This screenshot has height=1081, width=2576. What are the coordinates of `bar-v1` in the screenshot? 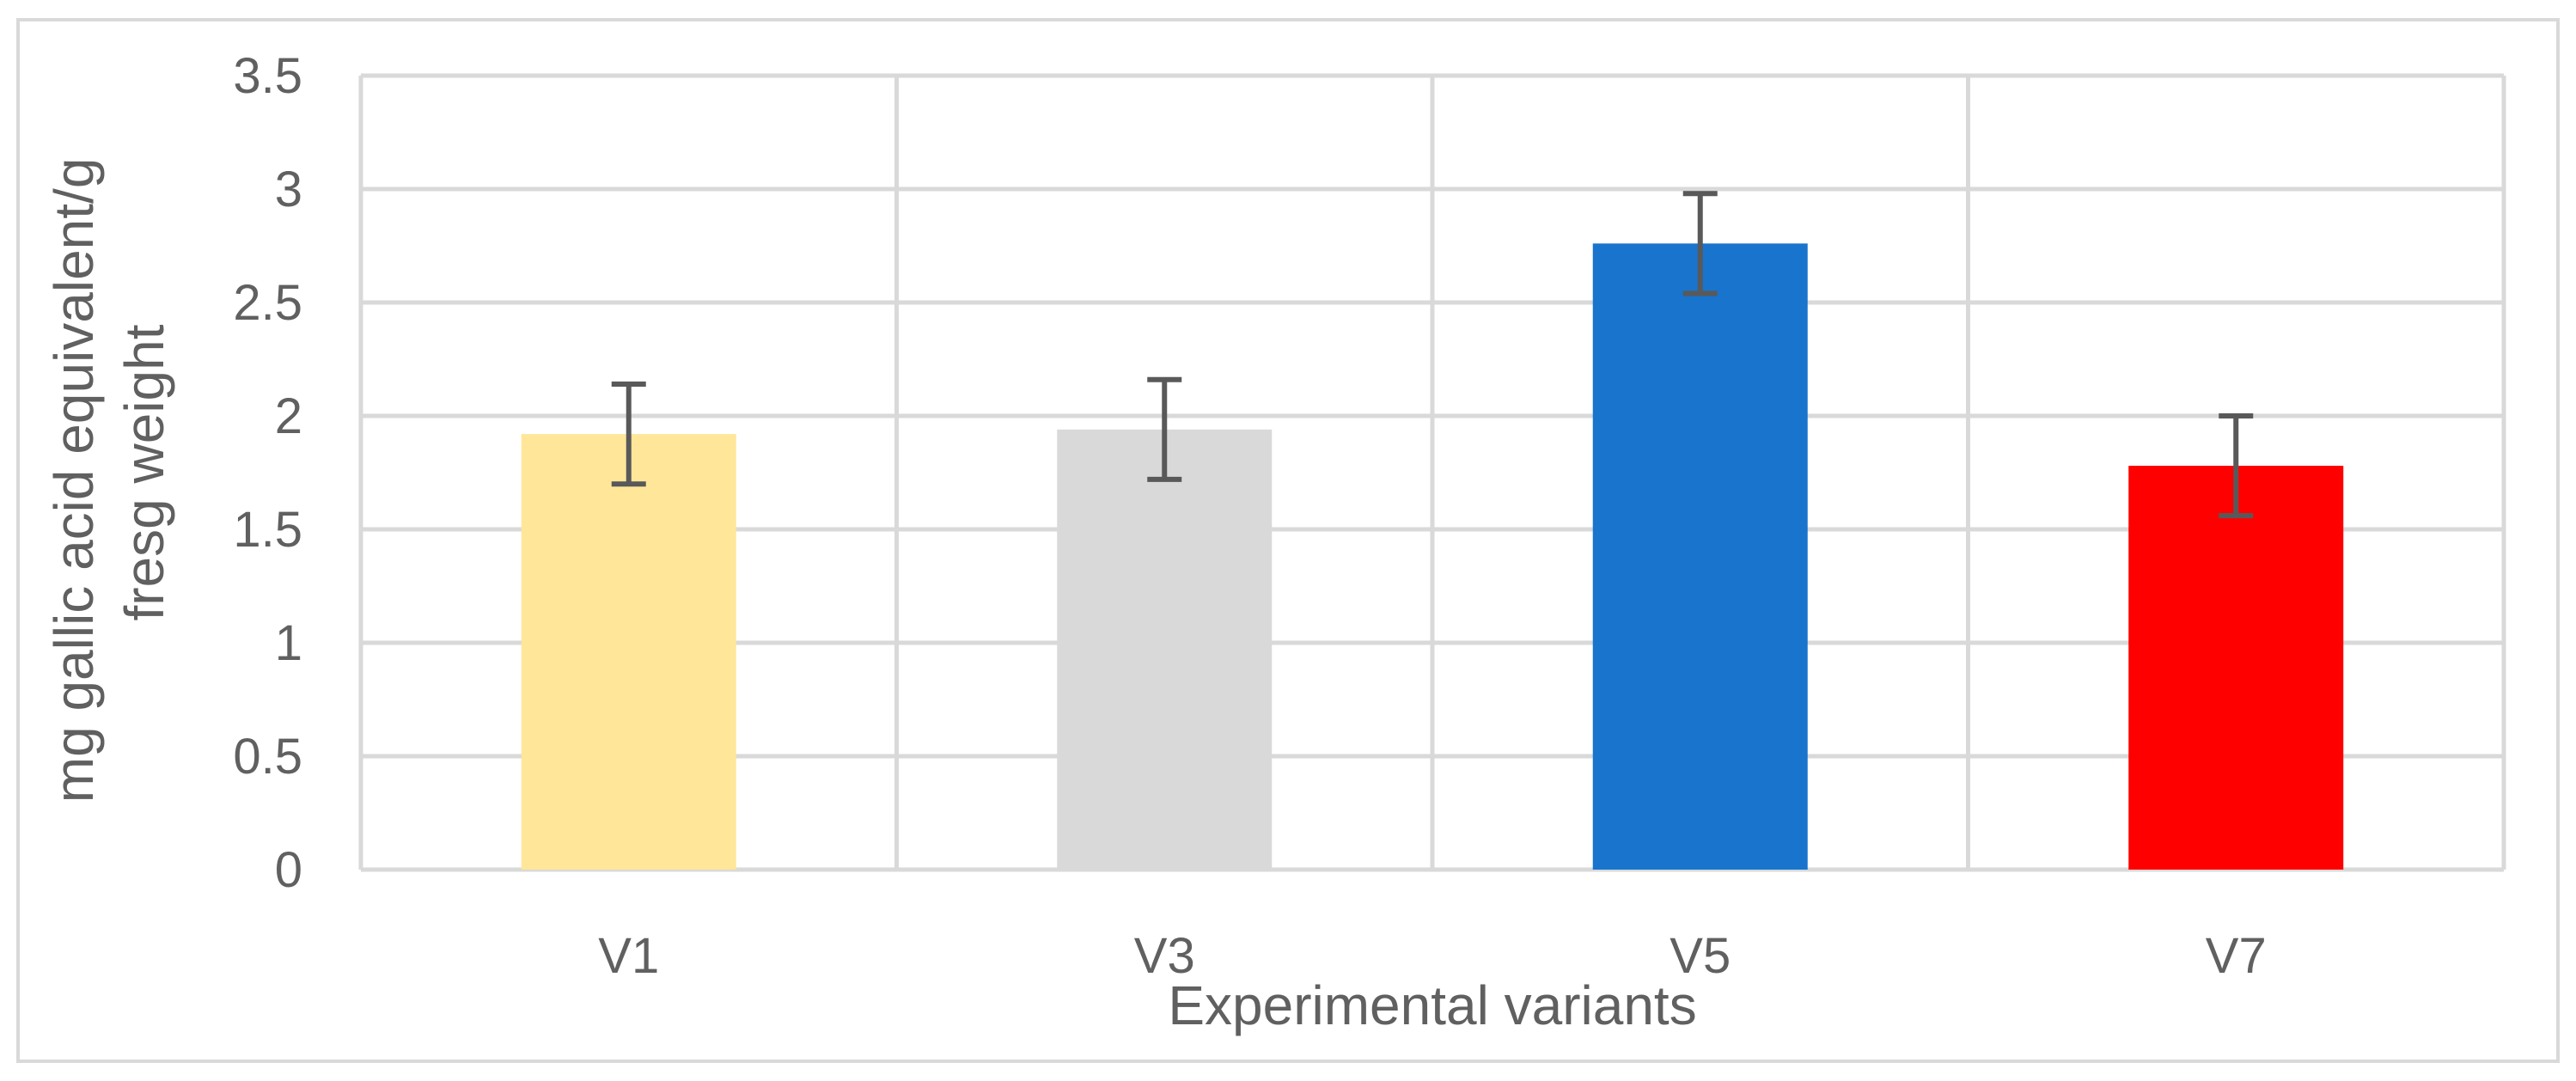 It's located at (628, 652).